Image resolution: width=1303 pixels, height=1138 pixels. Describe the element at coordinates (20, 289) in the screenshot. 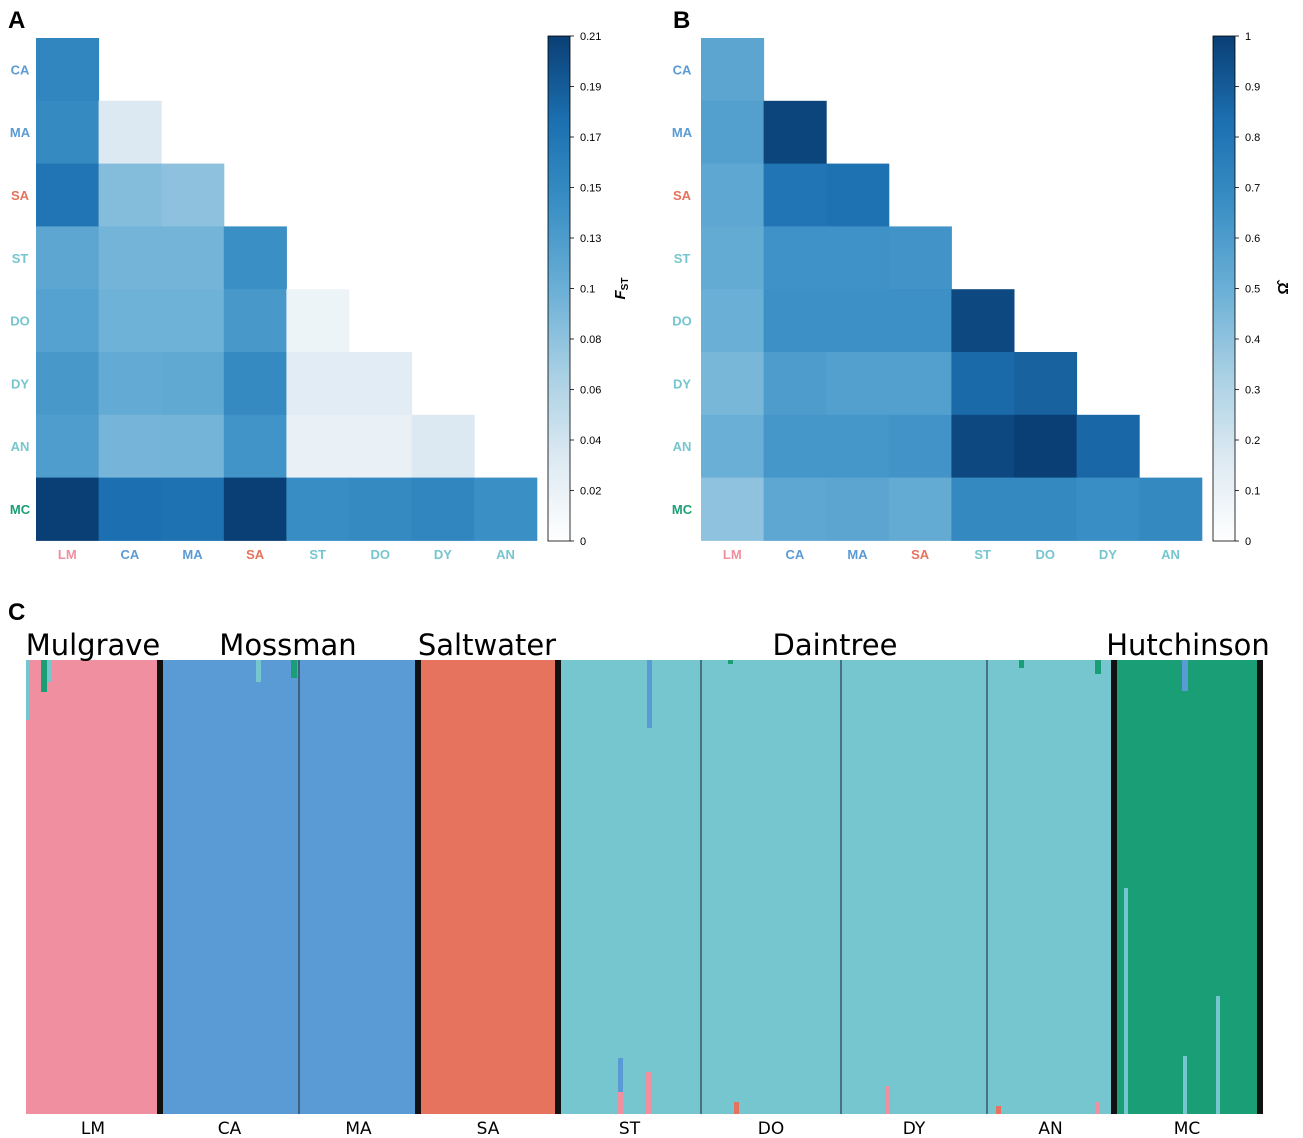

I see `fst-row-labels: CA MA SA ST DO DY AN MC` at that location.